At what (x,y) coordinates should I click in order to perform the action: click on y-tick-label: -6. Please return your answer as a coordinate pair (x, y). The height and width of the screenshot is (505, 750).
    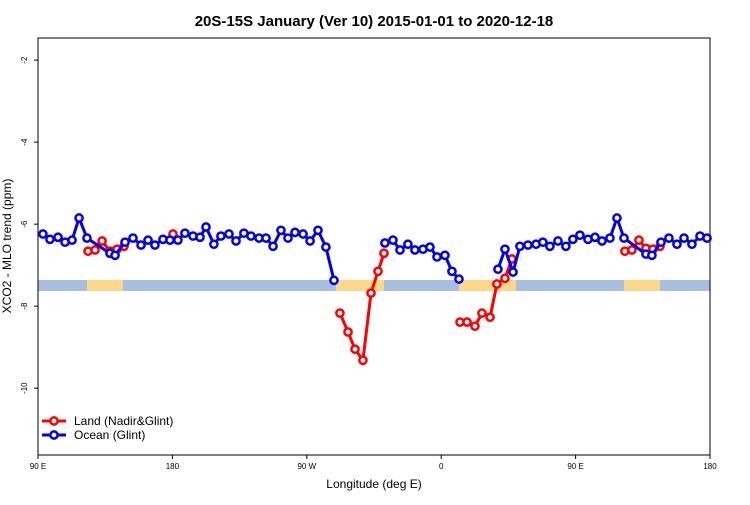
    Looking at the image, I should click on (24, 224).